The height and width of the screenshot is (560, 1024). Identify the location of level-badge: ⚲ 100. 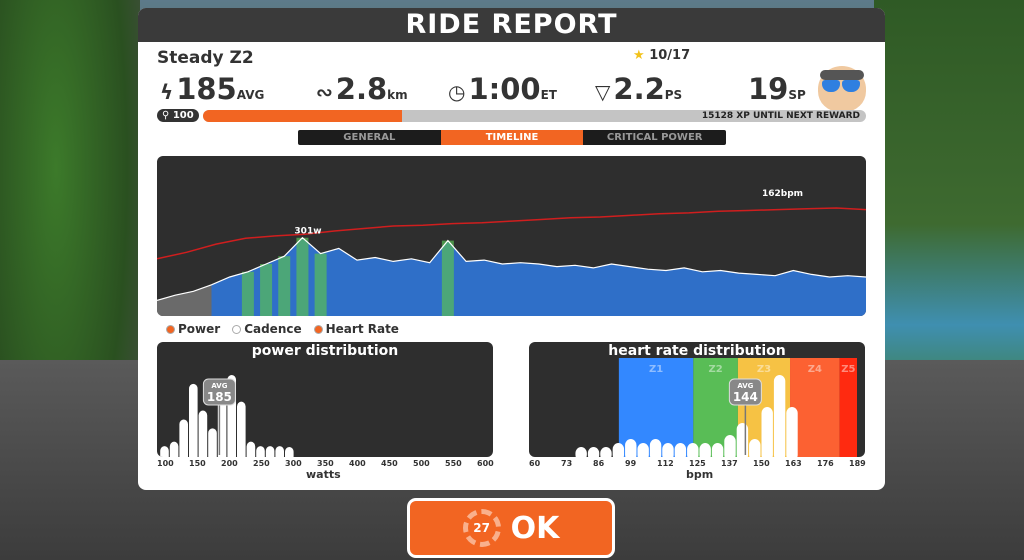
(178, 115).